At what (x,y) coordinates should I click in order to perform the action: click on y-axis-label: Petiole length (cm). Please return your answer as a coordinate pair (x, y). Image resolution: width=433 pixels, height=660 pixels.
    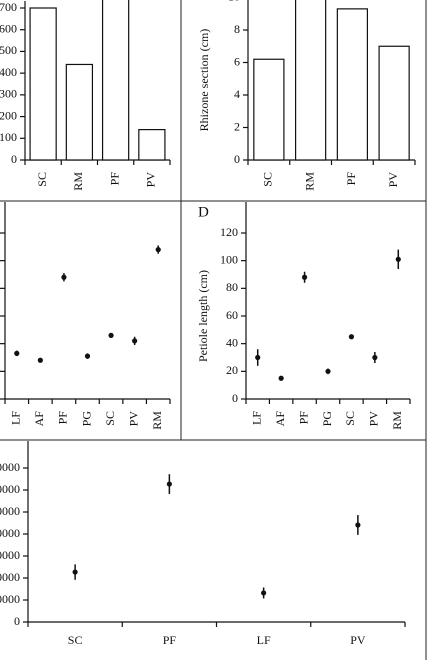
    Looking at the image, I should click on (203, 316).